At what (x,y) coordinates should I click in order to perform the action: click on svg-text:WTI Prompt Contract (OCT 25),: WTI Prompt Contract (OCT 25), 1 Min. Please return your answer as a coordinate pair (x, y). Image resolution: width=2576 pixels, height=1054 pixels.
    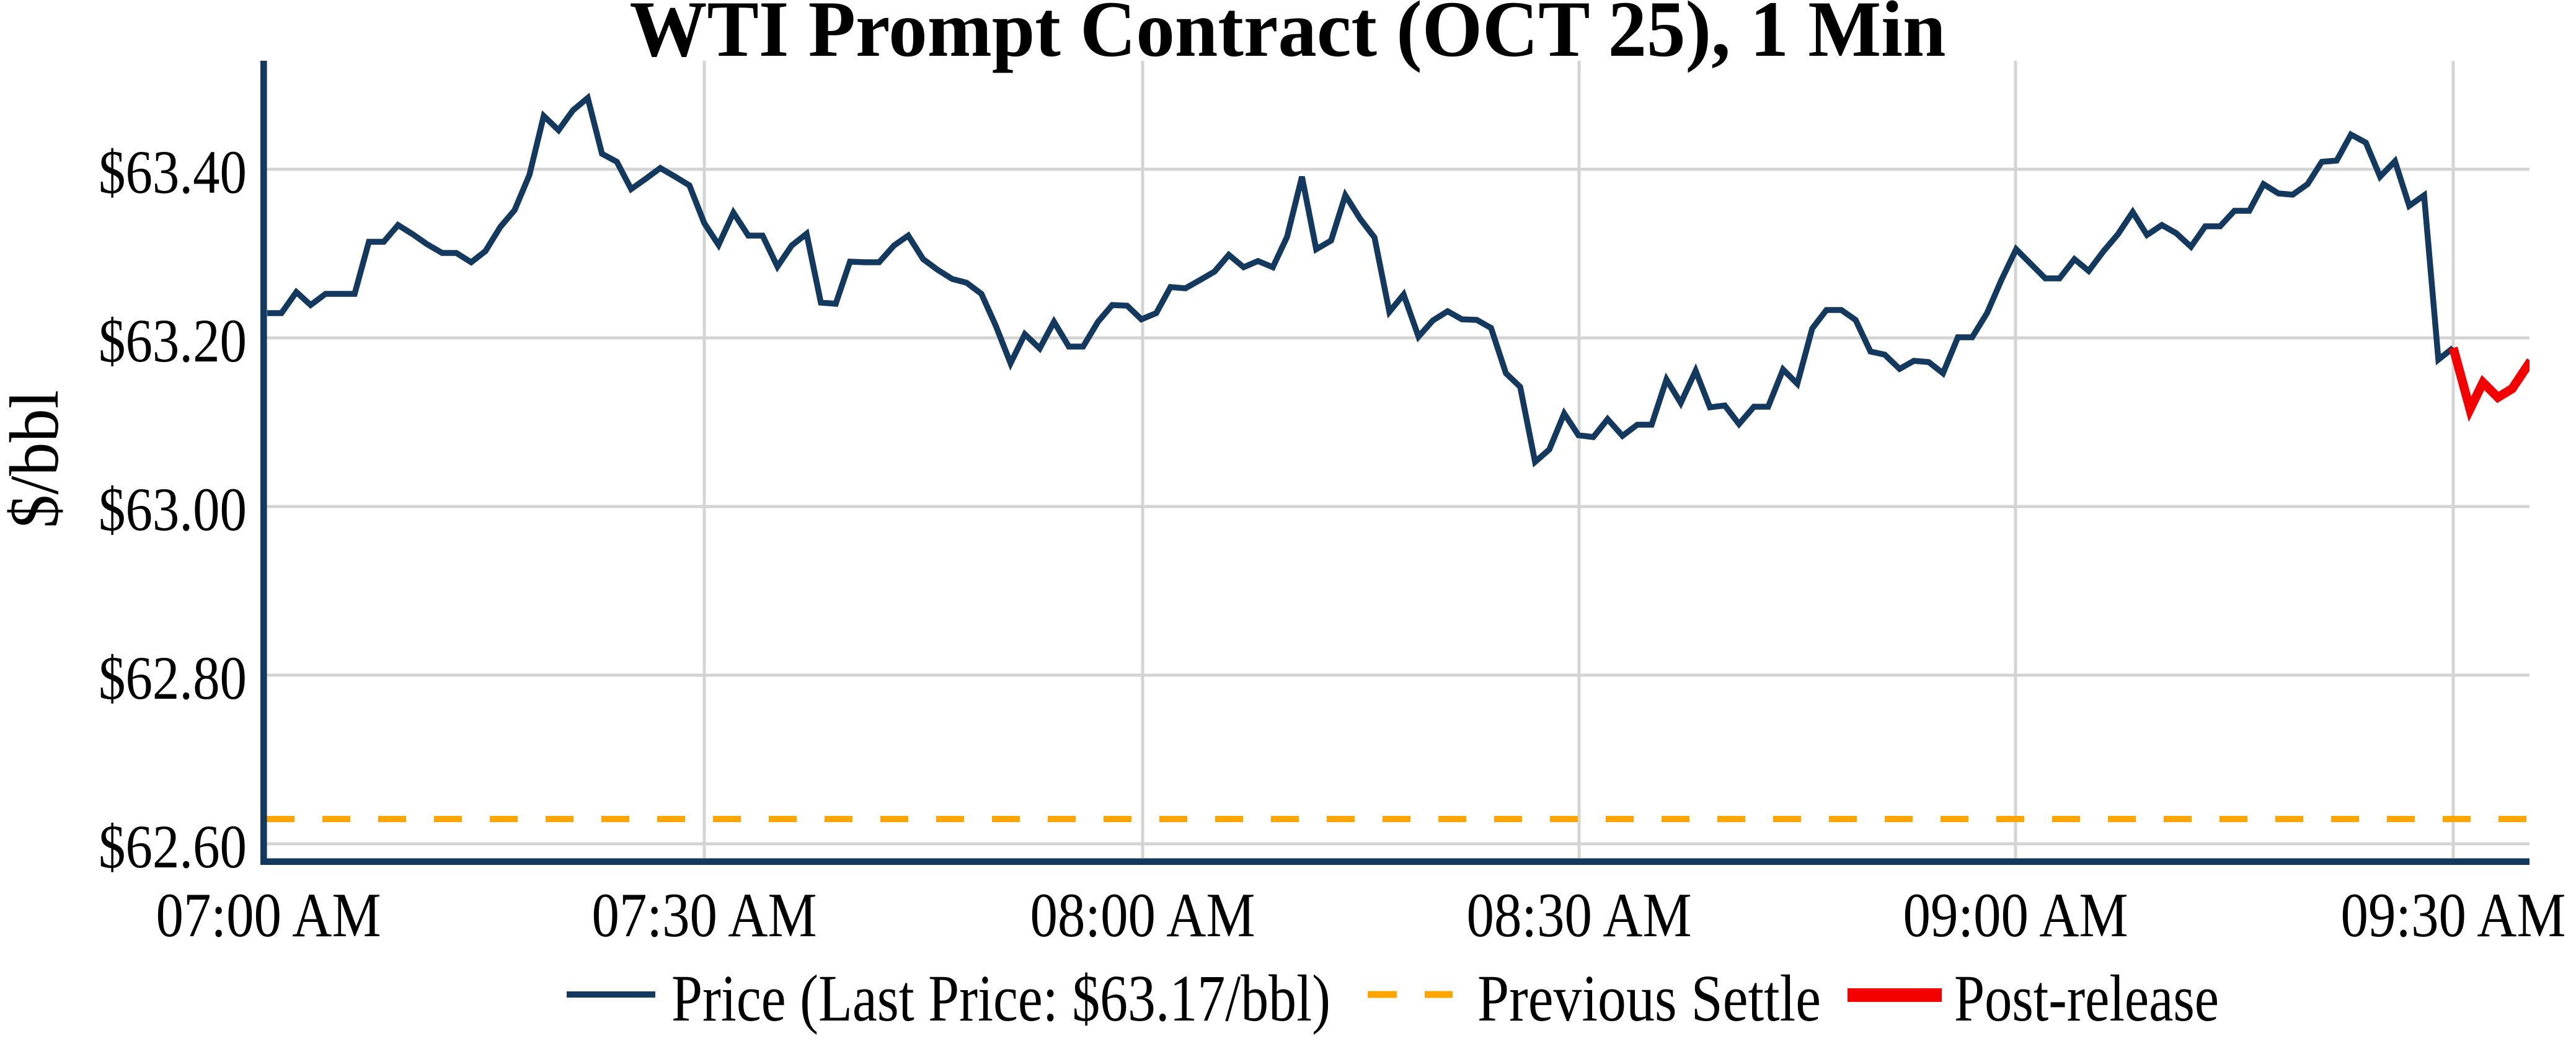
    Looking at the image, I should click on (1288, 36).